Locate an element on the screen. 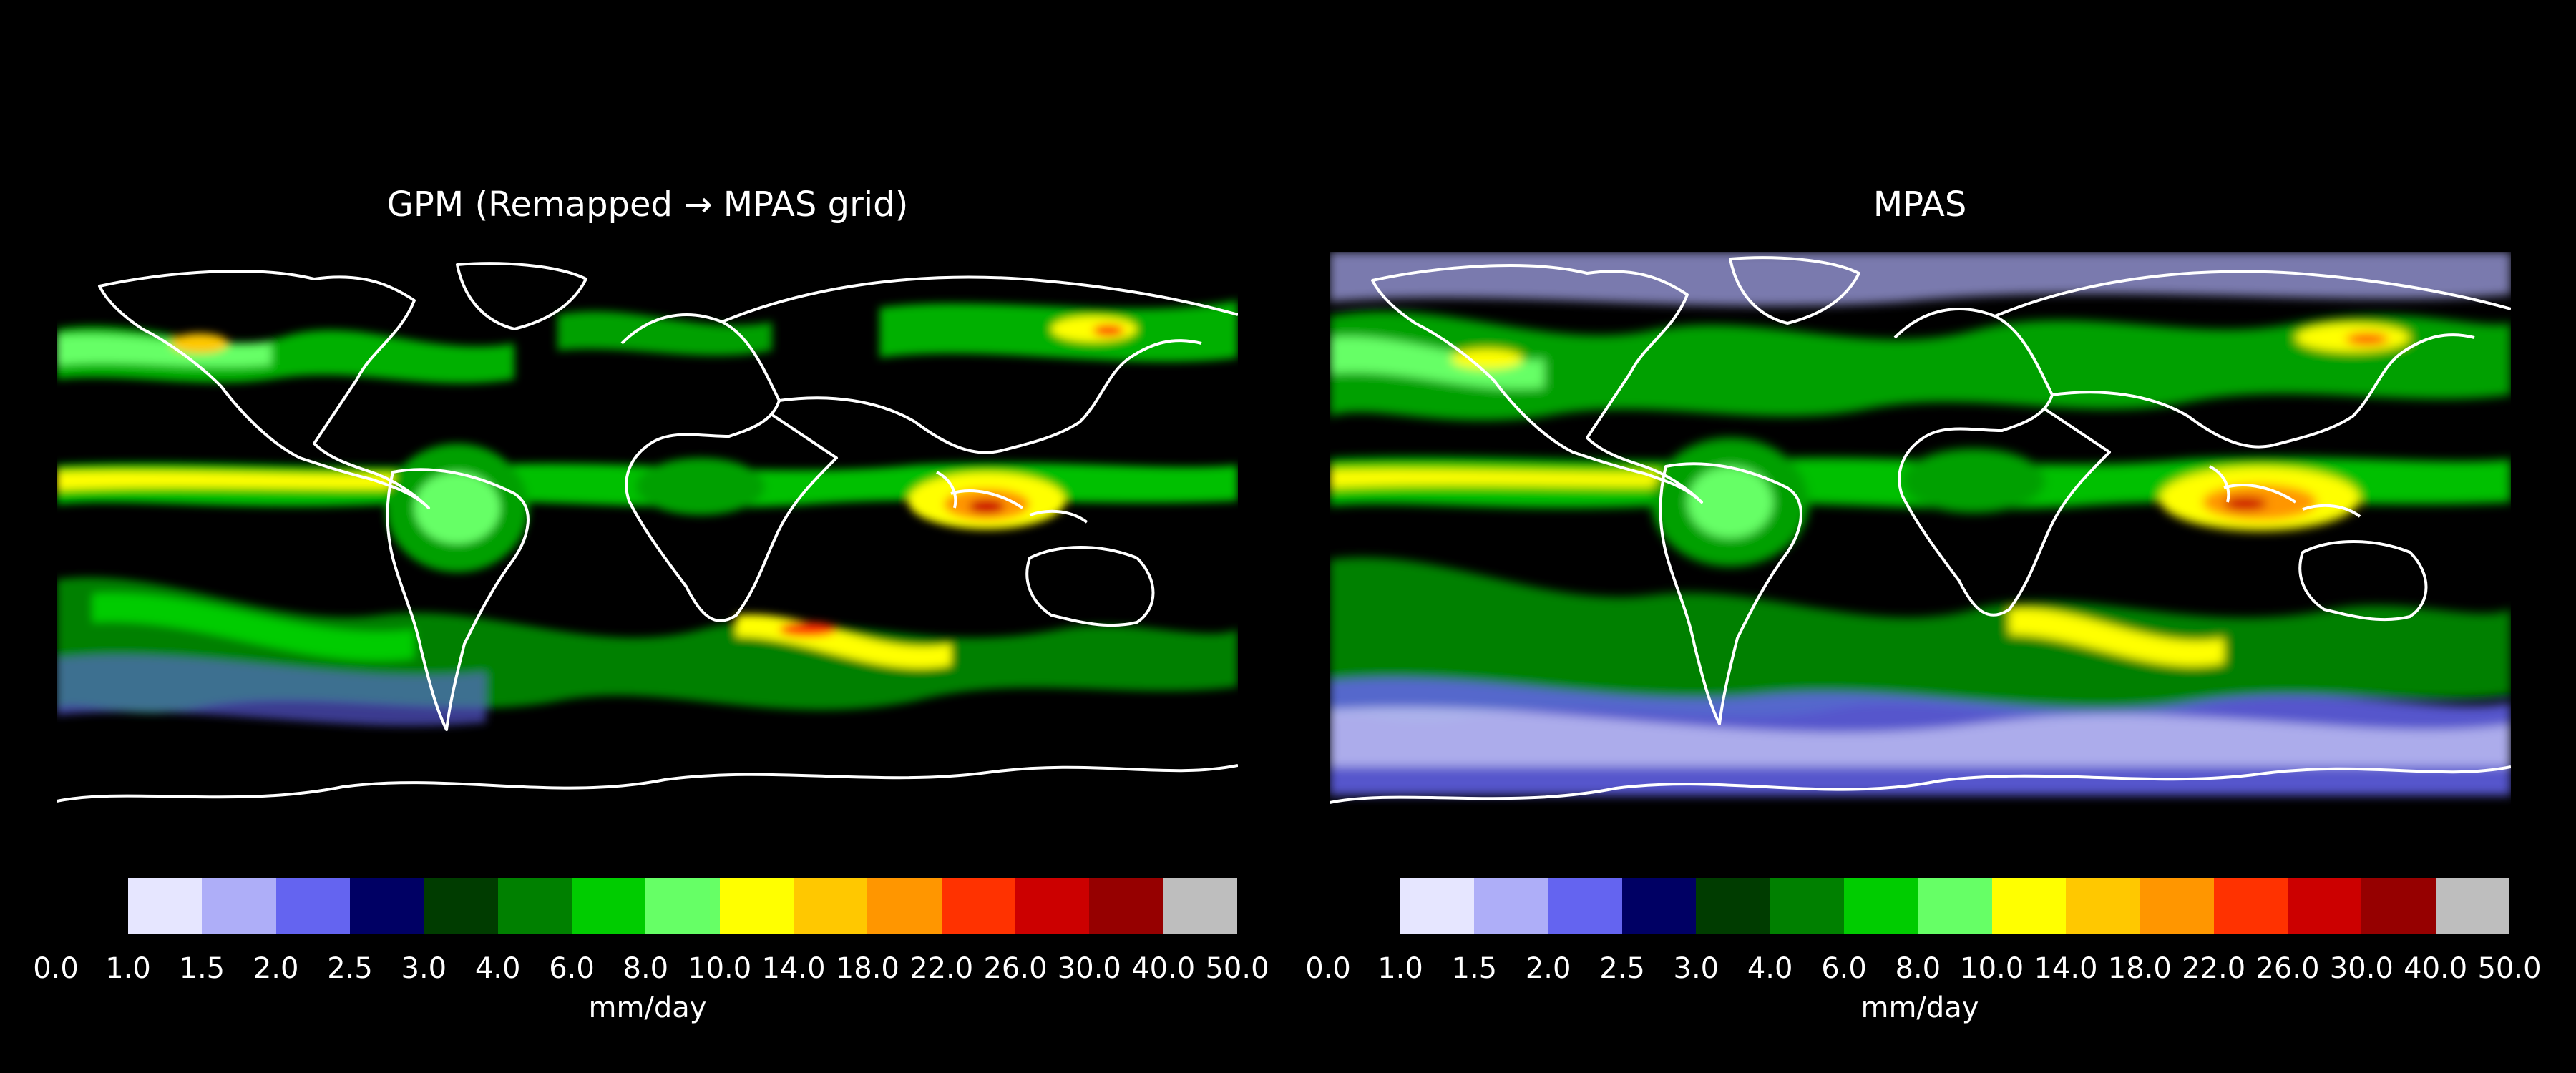 This screenshot has width=2576, height=1073. chart-title: GPM (Remapped → MPAS grid) is located at coordinates (647, 205).